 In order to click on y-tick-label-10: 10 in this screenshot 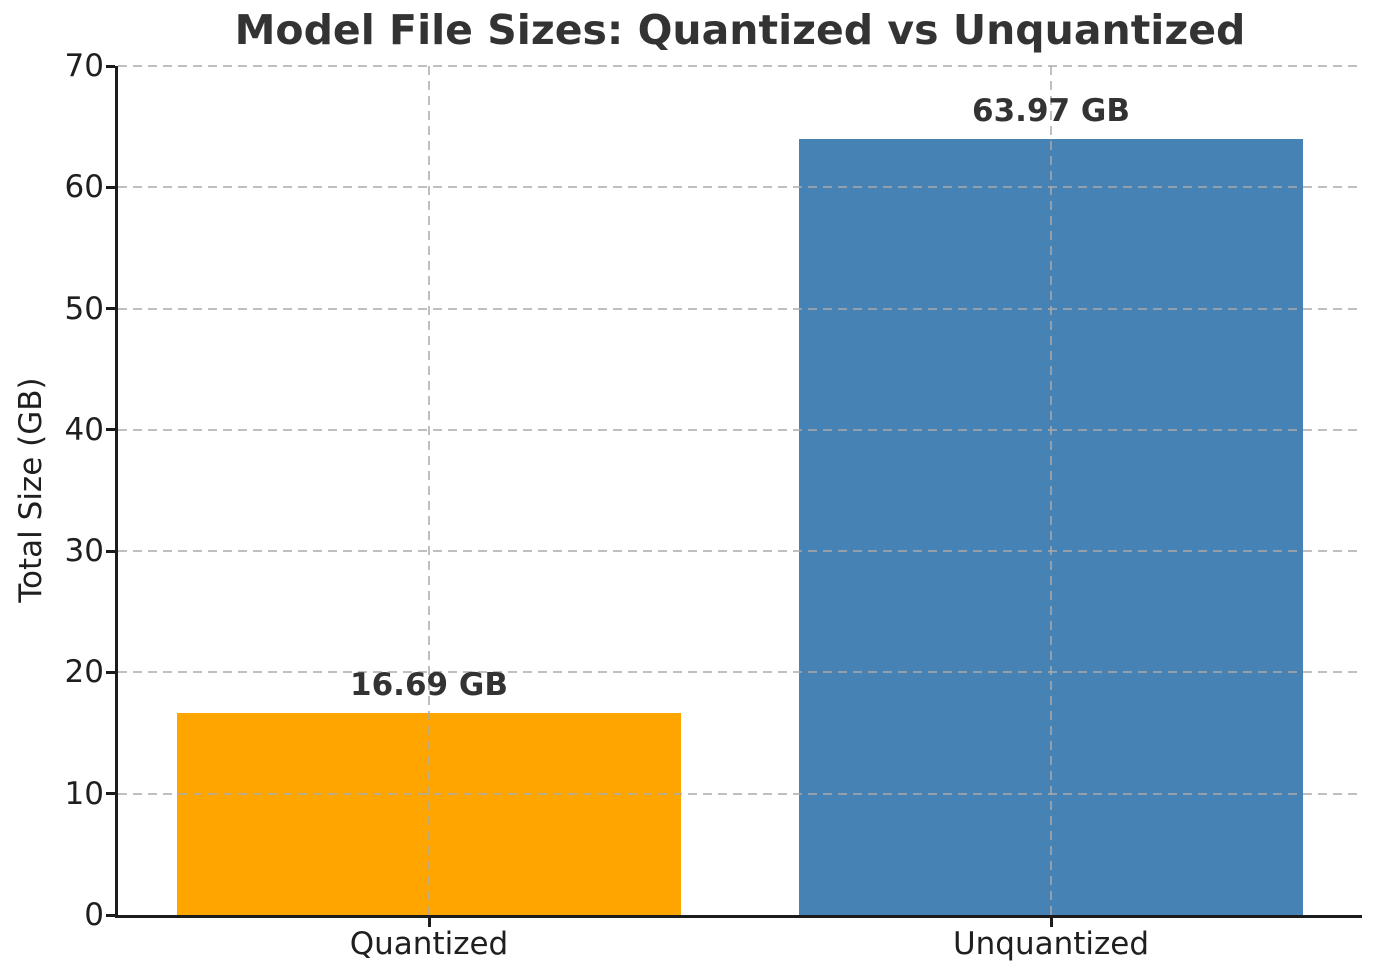, I will do `click(84, 794)`.